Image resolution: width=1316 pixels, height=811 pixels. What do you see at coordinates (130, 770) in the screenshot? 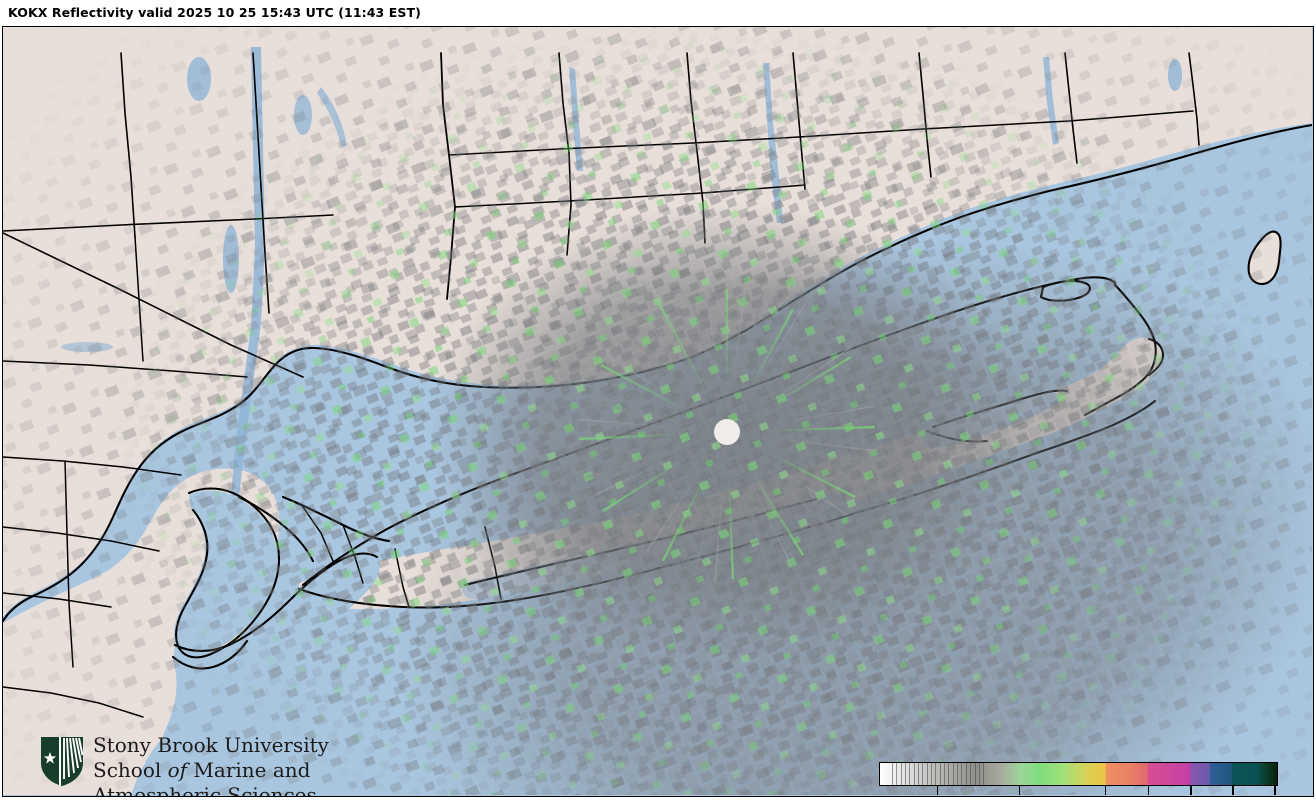
I see `logo-line-2a: School` at bounding box center [130, 770].